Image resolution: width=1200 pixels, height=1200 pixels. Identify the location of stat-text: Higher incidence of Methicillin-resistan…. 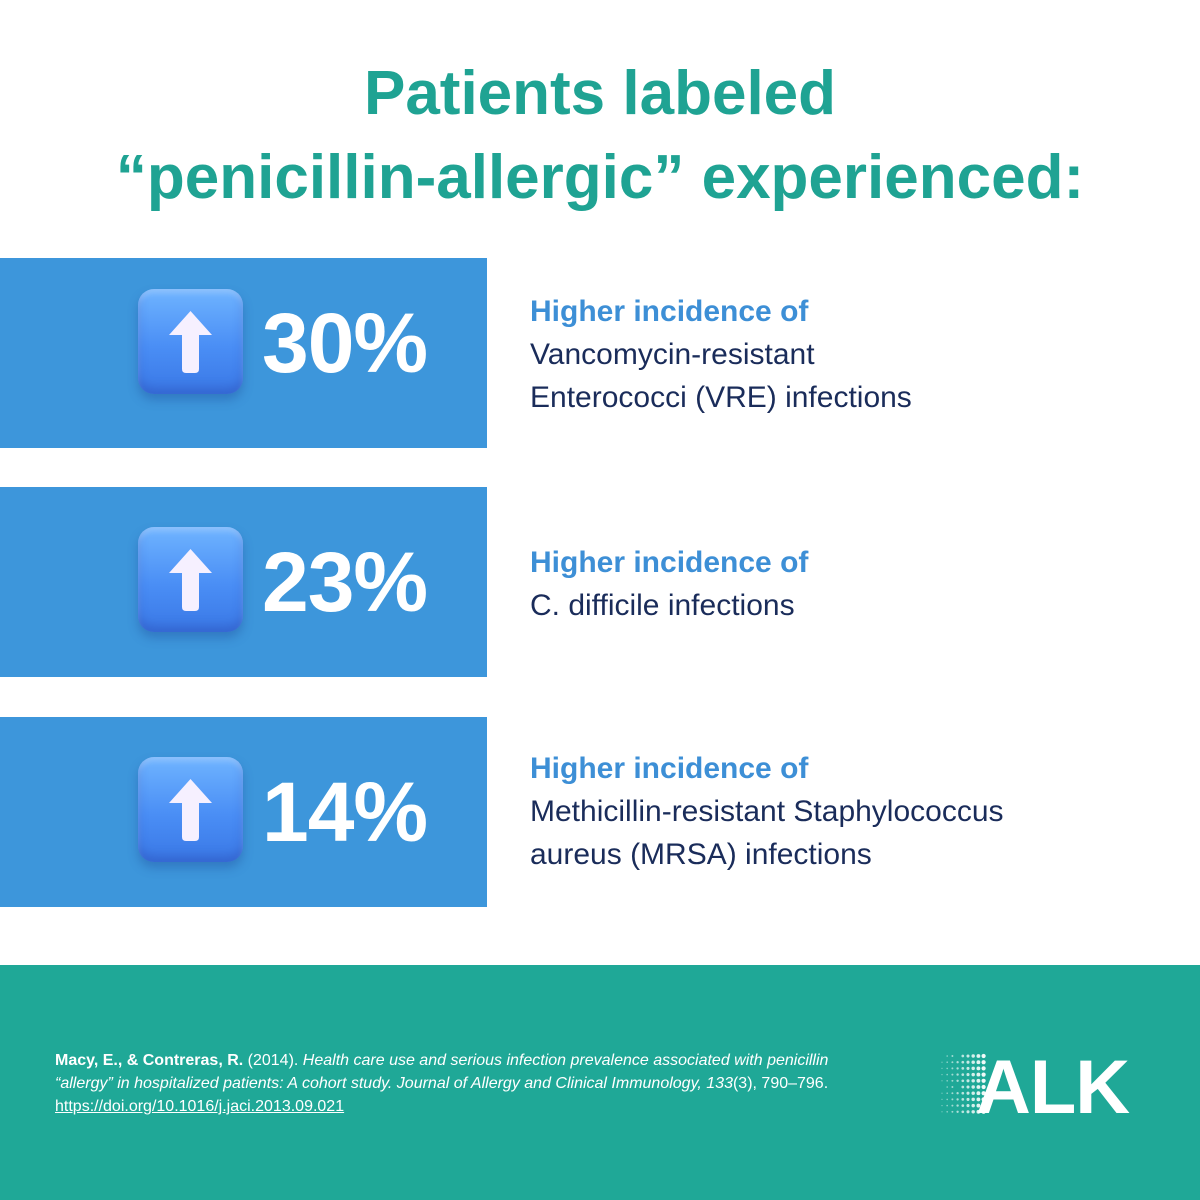
(850, 811).